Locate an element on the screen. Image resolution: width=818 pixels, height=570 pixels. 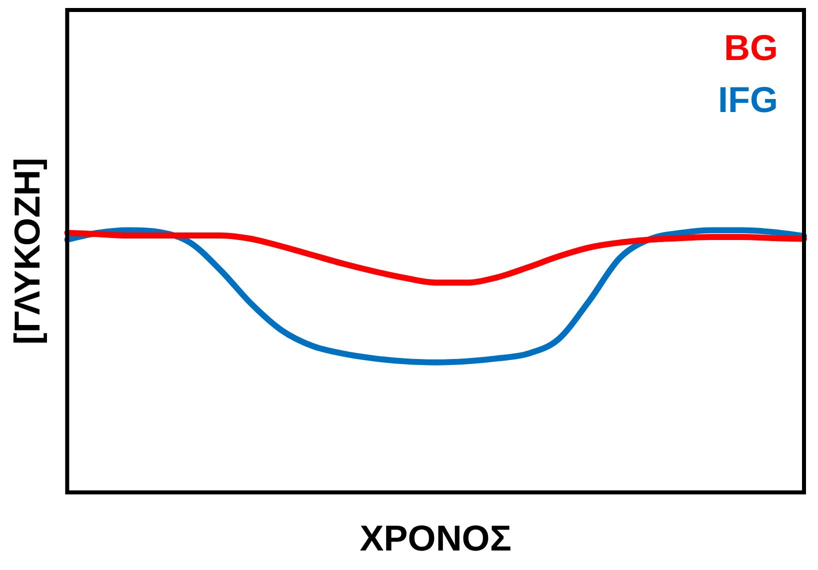
text: IFG is located at coordinates (748, 99).